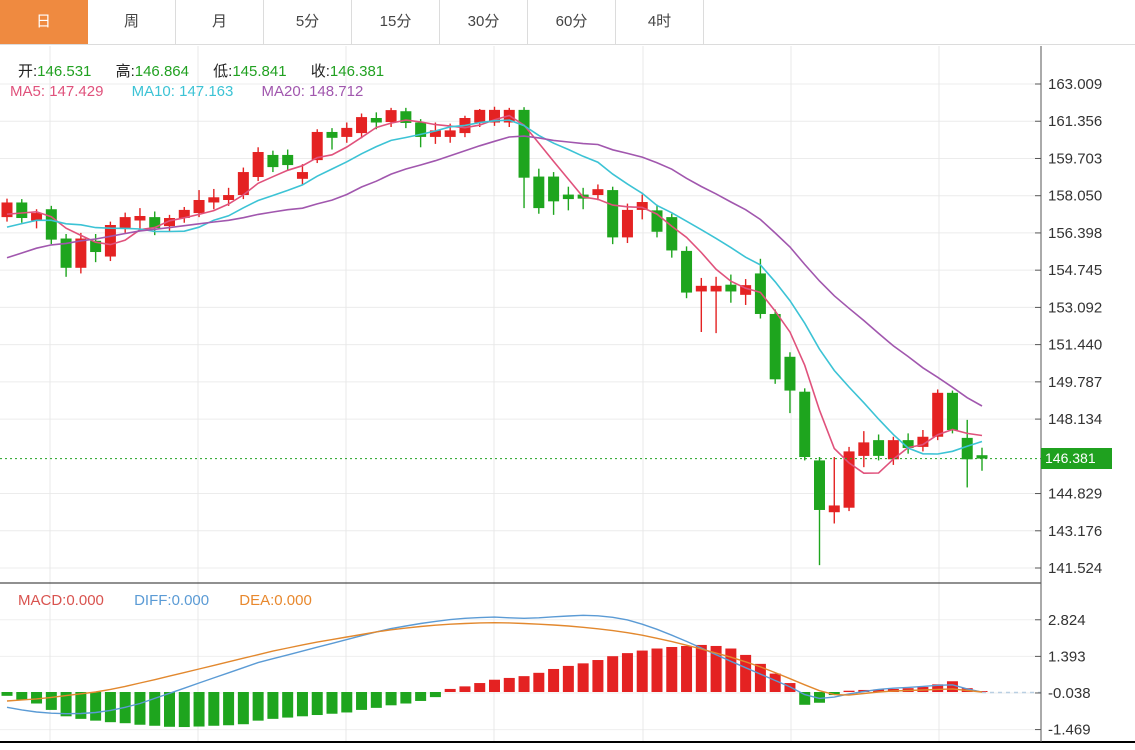  What do you see at coordinates (44, 22) in the screenshot?
I see `tab-day: 日` at bounding box center [44, 22].